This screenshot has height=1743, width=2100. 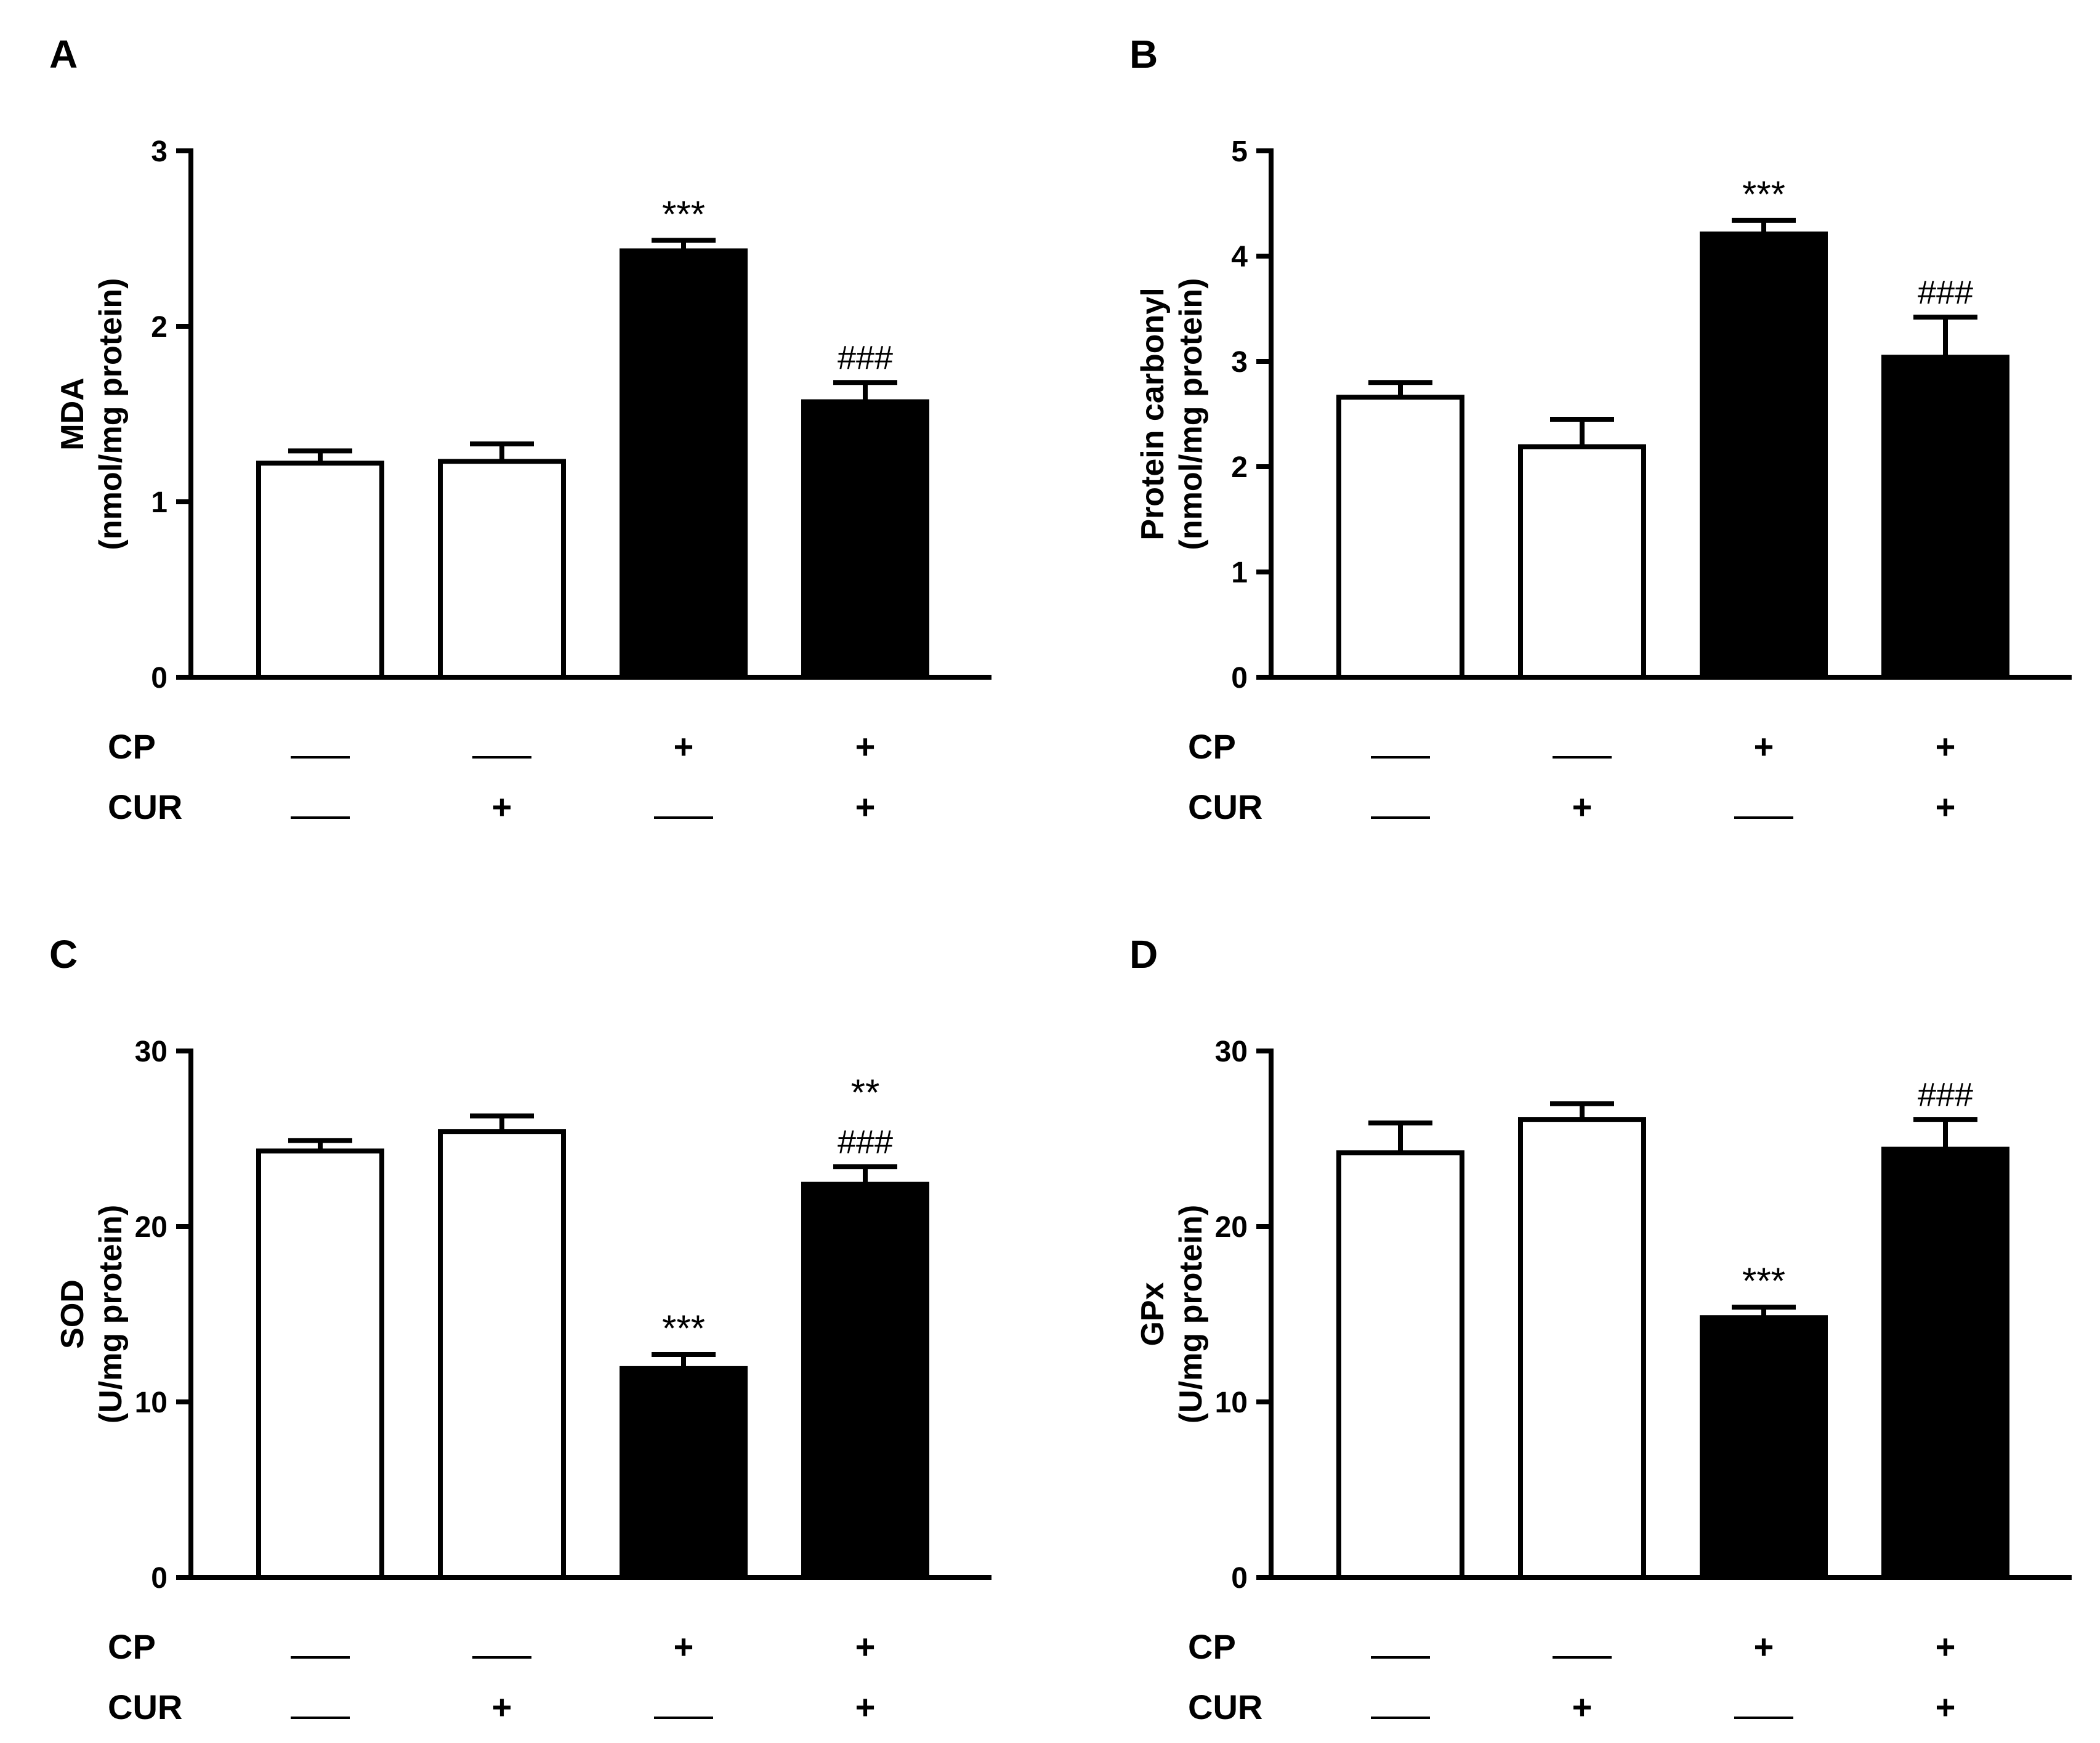 What do you see at coordinates (1239, 467) in the screenshot?
I see `y-tick-label: 2` at bounding box center [1239, 467].